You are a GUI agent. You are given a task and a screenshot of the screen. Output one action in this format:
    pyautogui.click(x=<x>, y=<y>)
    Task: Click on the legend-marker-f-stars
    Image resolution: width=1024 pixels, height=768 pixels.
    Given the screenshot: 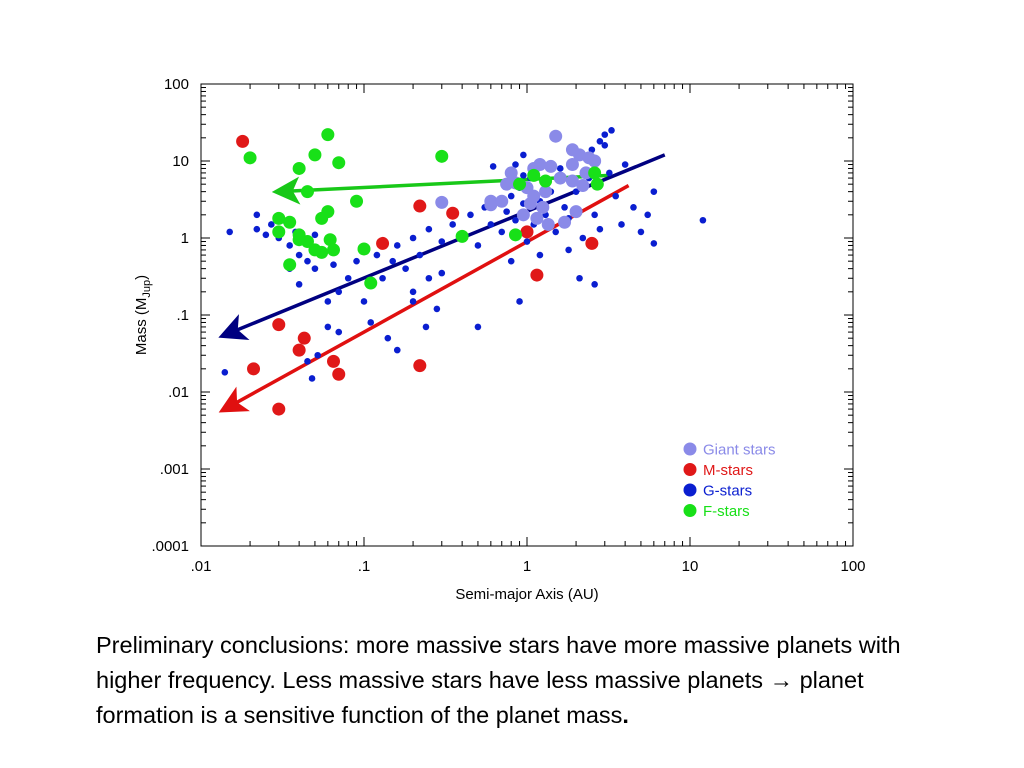 What is the action you would take?
    pyautogui.click(x=690, y=510)
    